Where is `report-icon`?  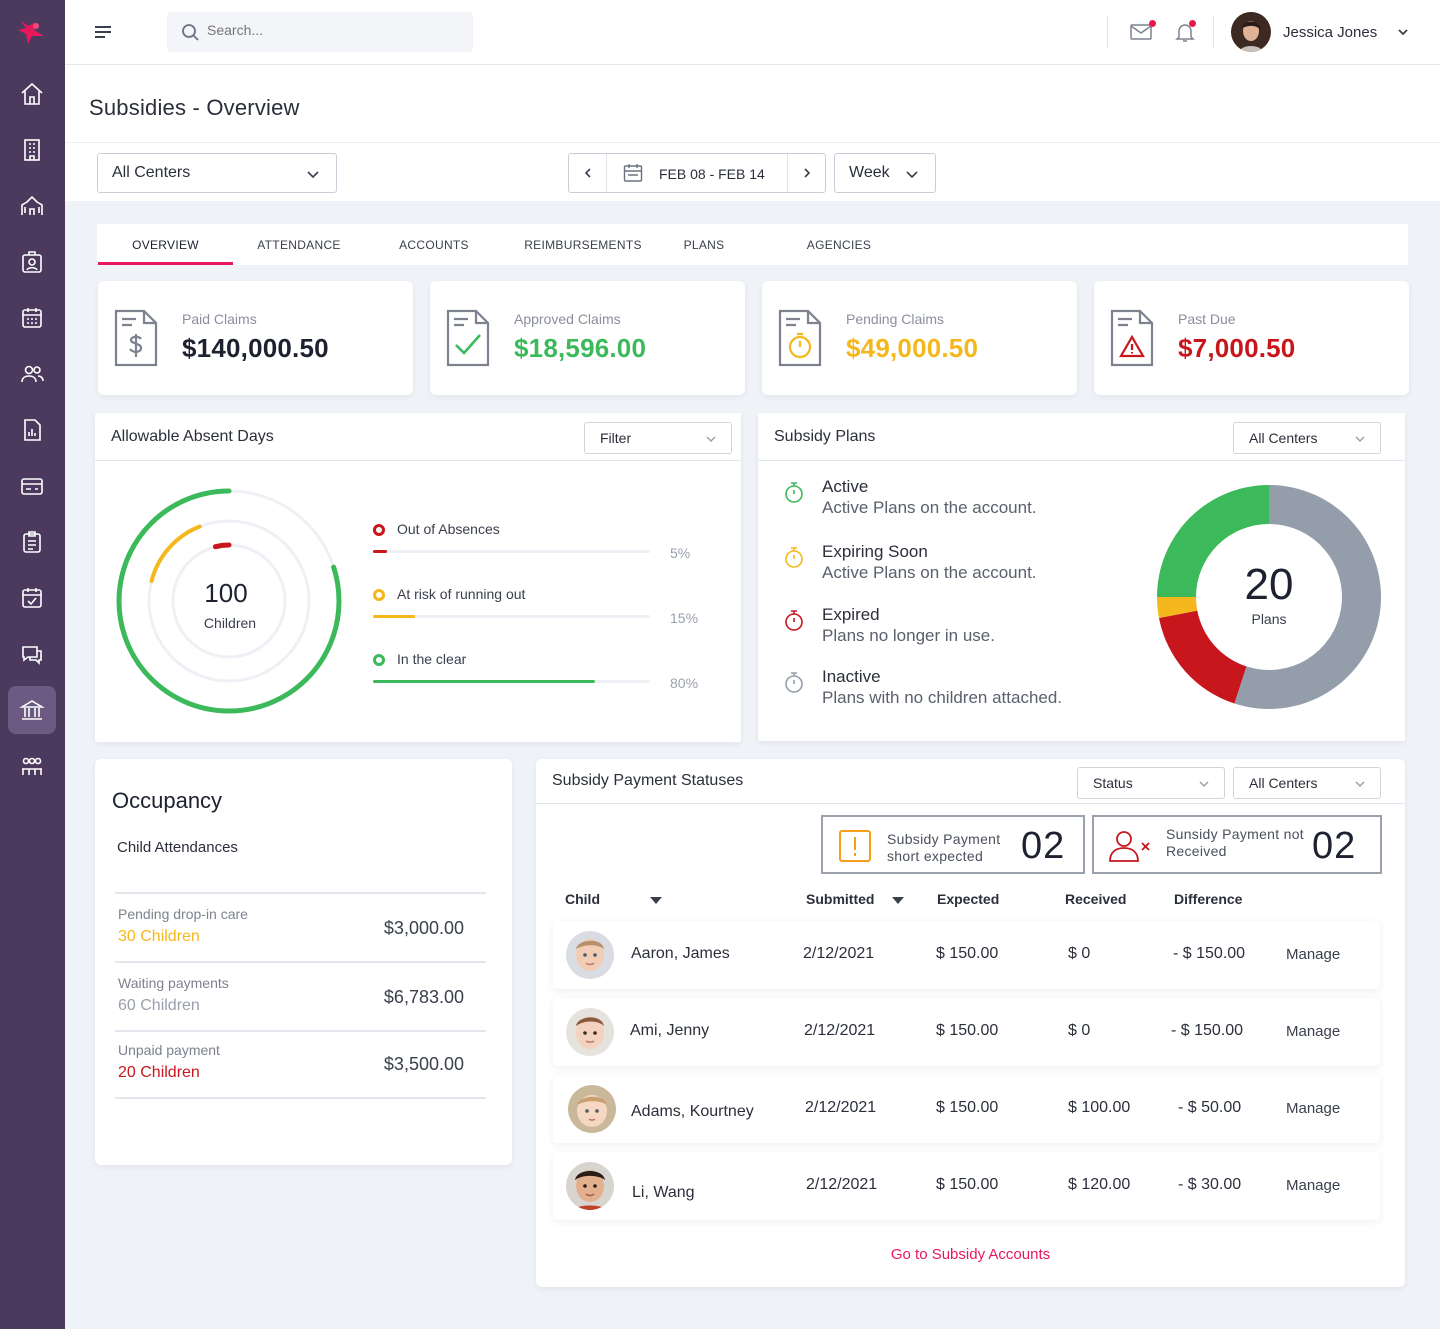 report-icon is located at coordinates (32, 430).